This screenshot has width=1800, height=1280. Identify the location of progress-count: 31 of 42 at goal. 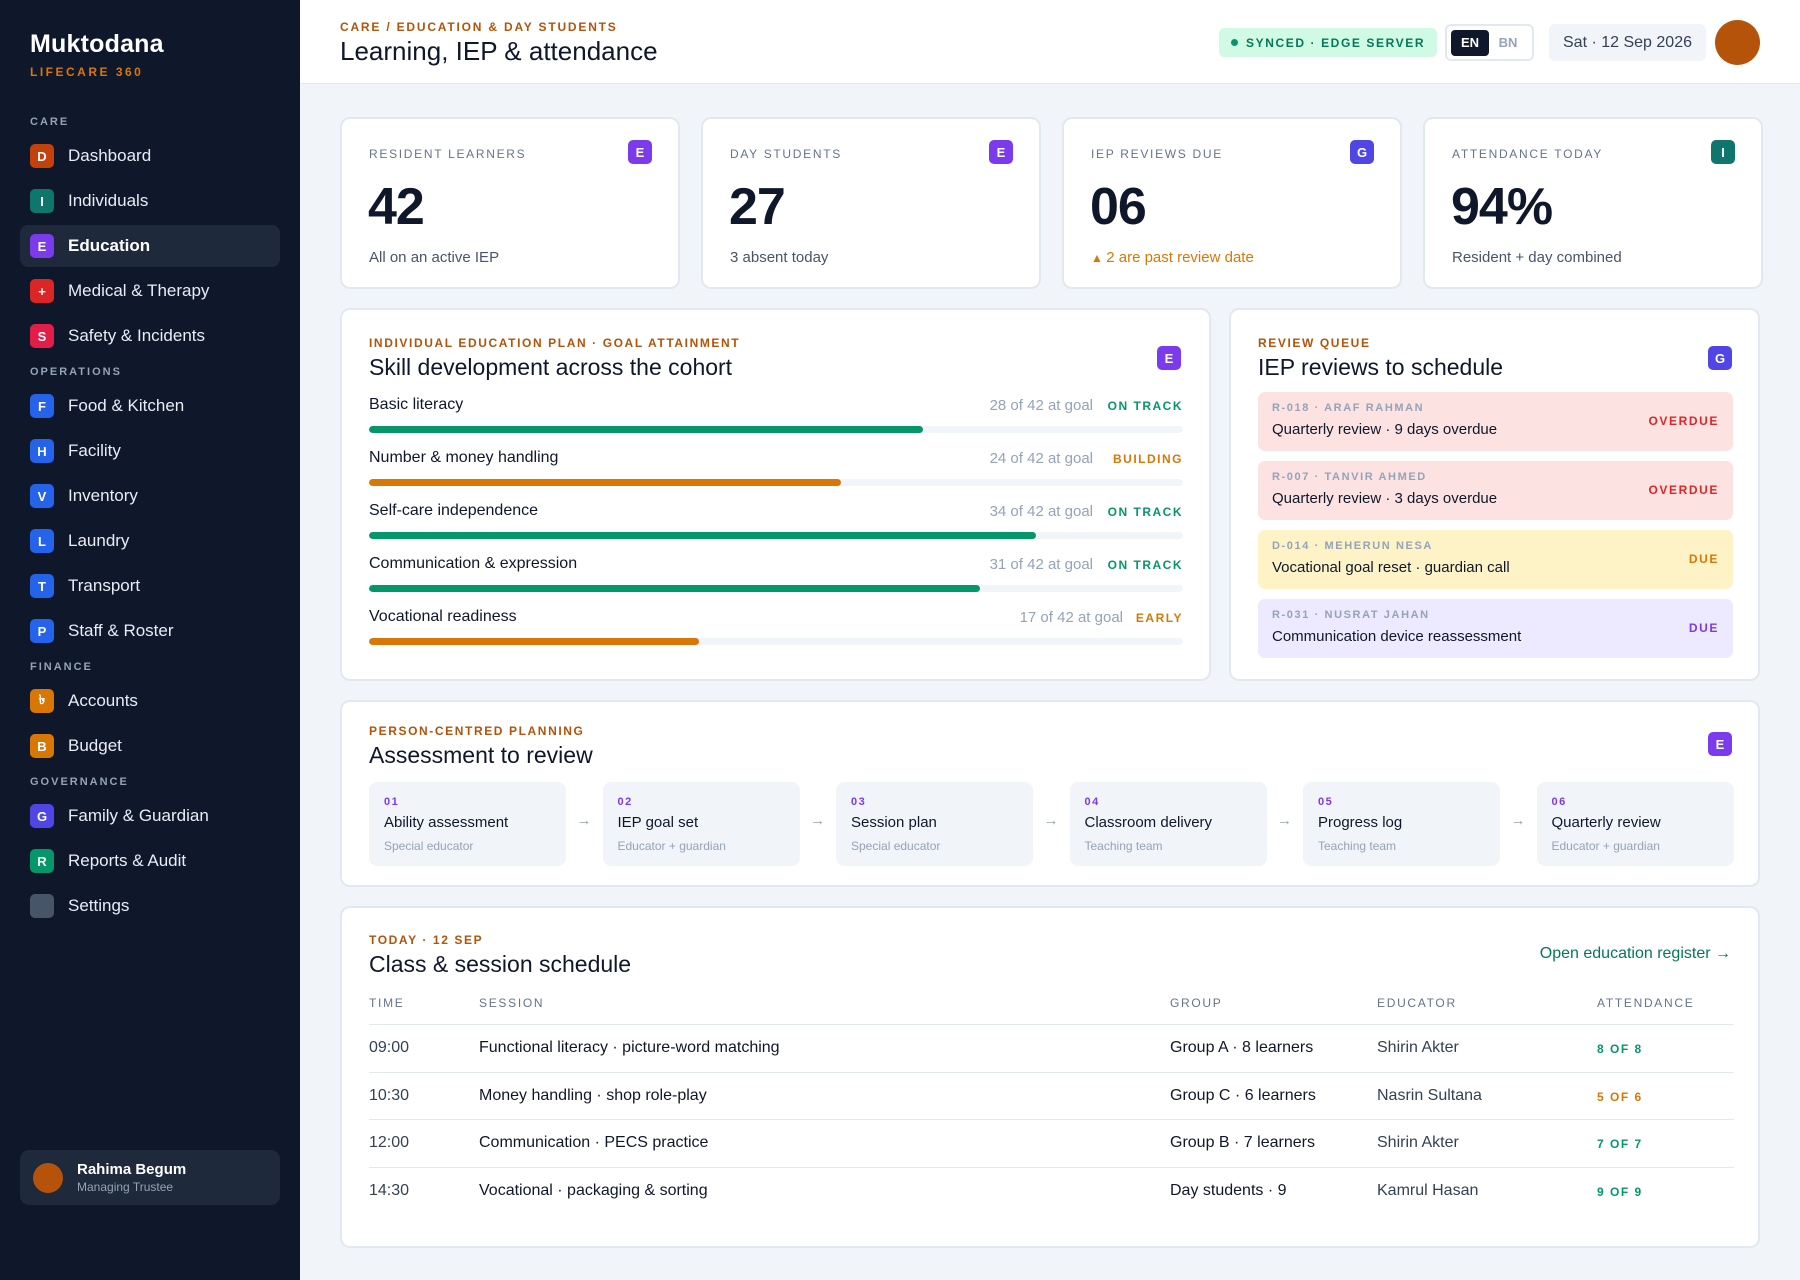
(1041, 564).